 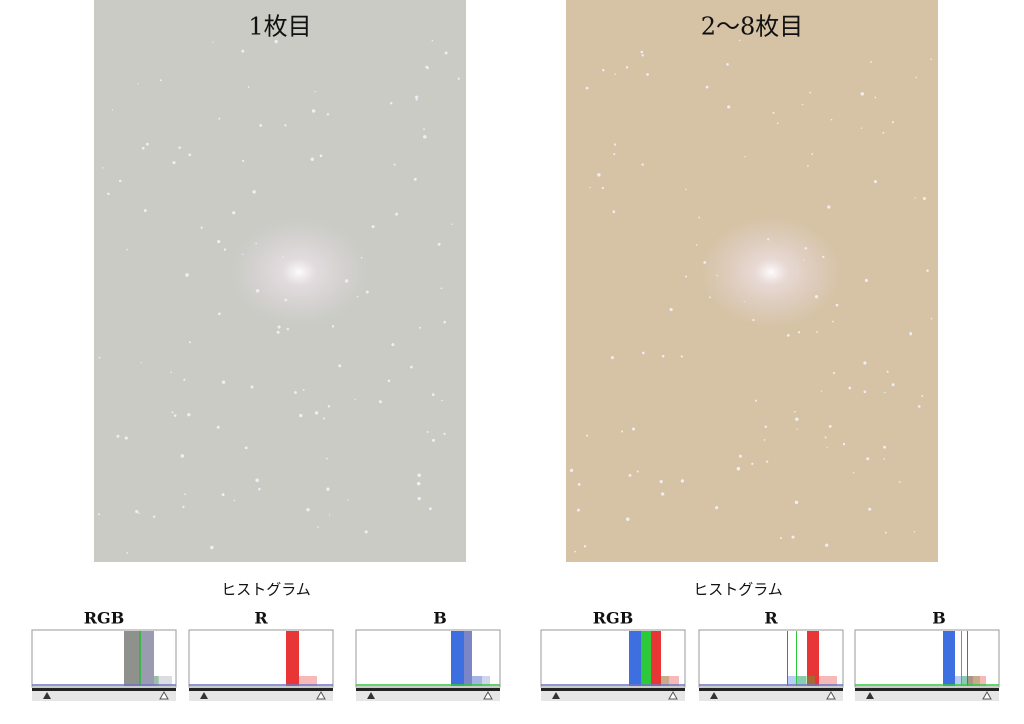 What do you see at coordinates (771, 696) in the screenshot?
I see `scale-track` at bounding box center [771, 696].